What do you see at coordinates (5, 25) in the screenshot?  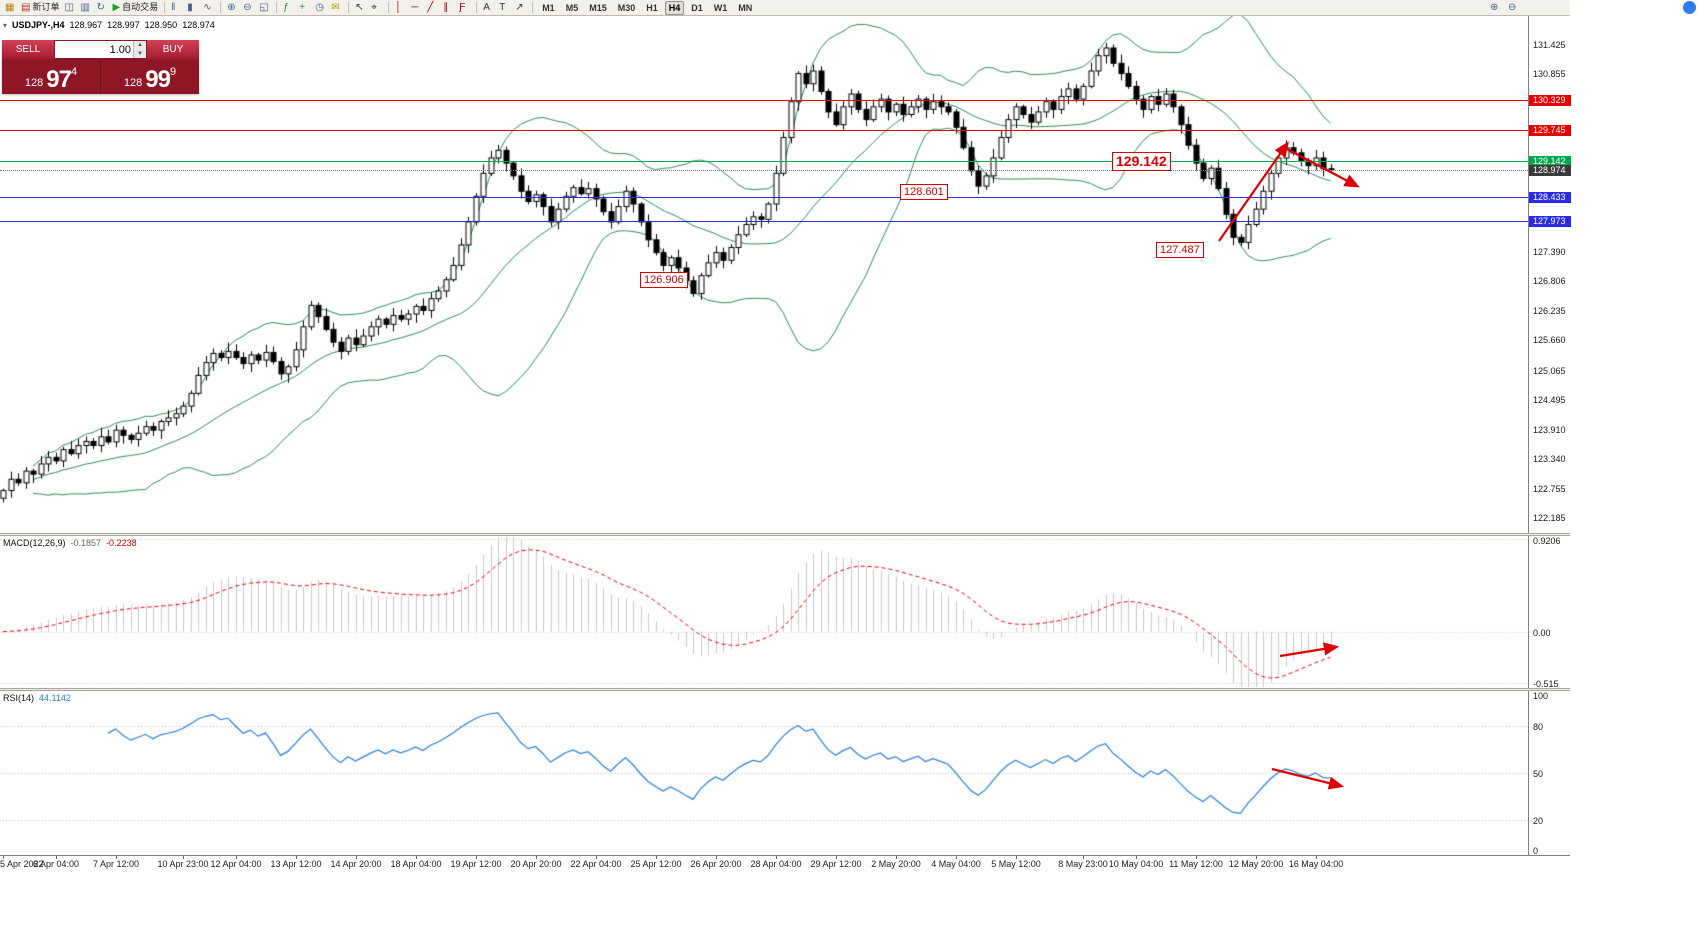 I see `one-click-toggle-icon: ▾` at bounding box center [5, 25].